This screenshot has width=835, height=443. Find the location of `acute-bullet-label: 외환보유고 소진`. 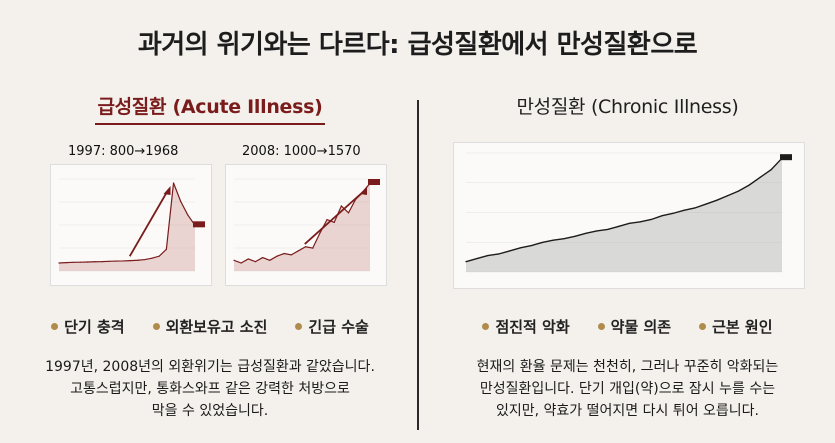

acute-bullet-label: 외환보유고 소진 is located at coordinates (216, 327).